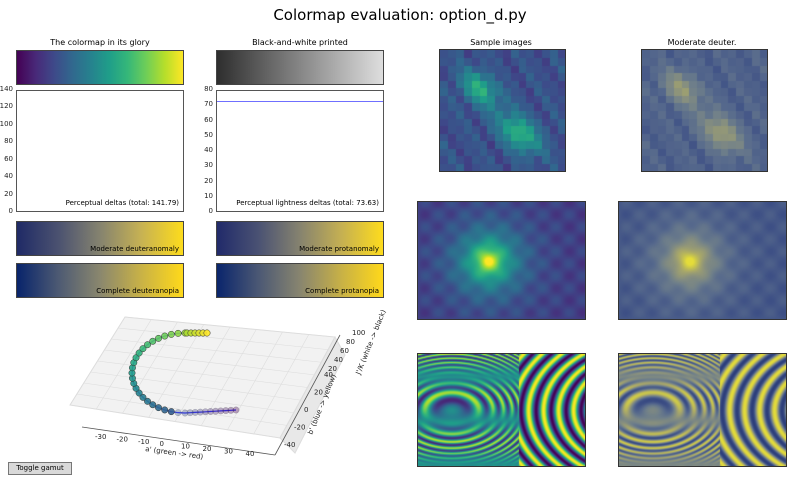  I want to click on lightness-line, so click(300, 101).